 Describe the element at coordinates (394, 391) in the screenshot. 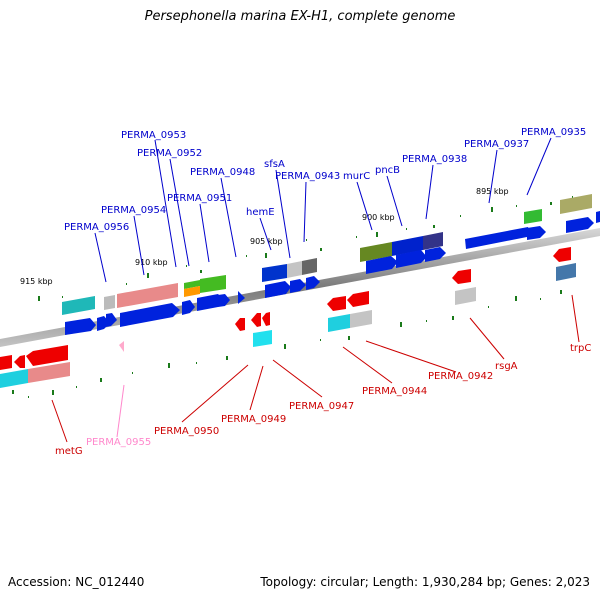

I see `gene-label: PERMA_0944` at that location.